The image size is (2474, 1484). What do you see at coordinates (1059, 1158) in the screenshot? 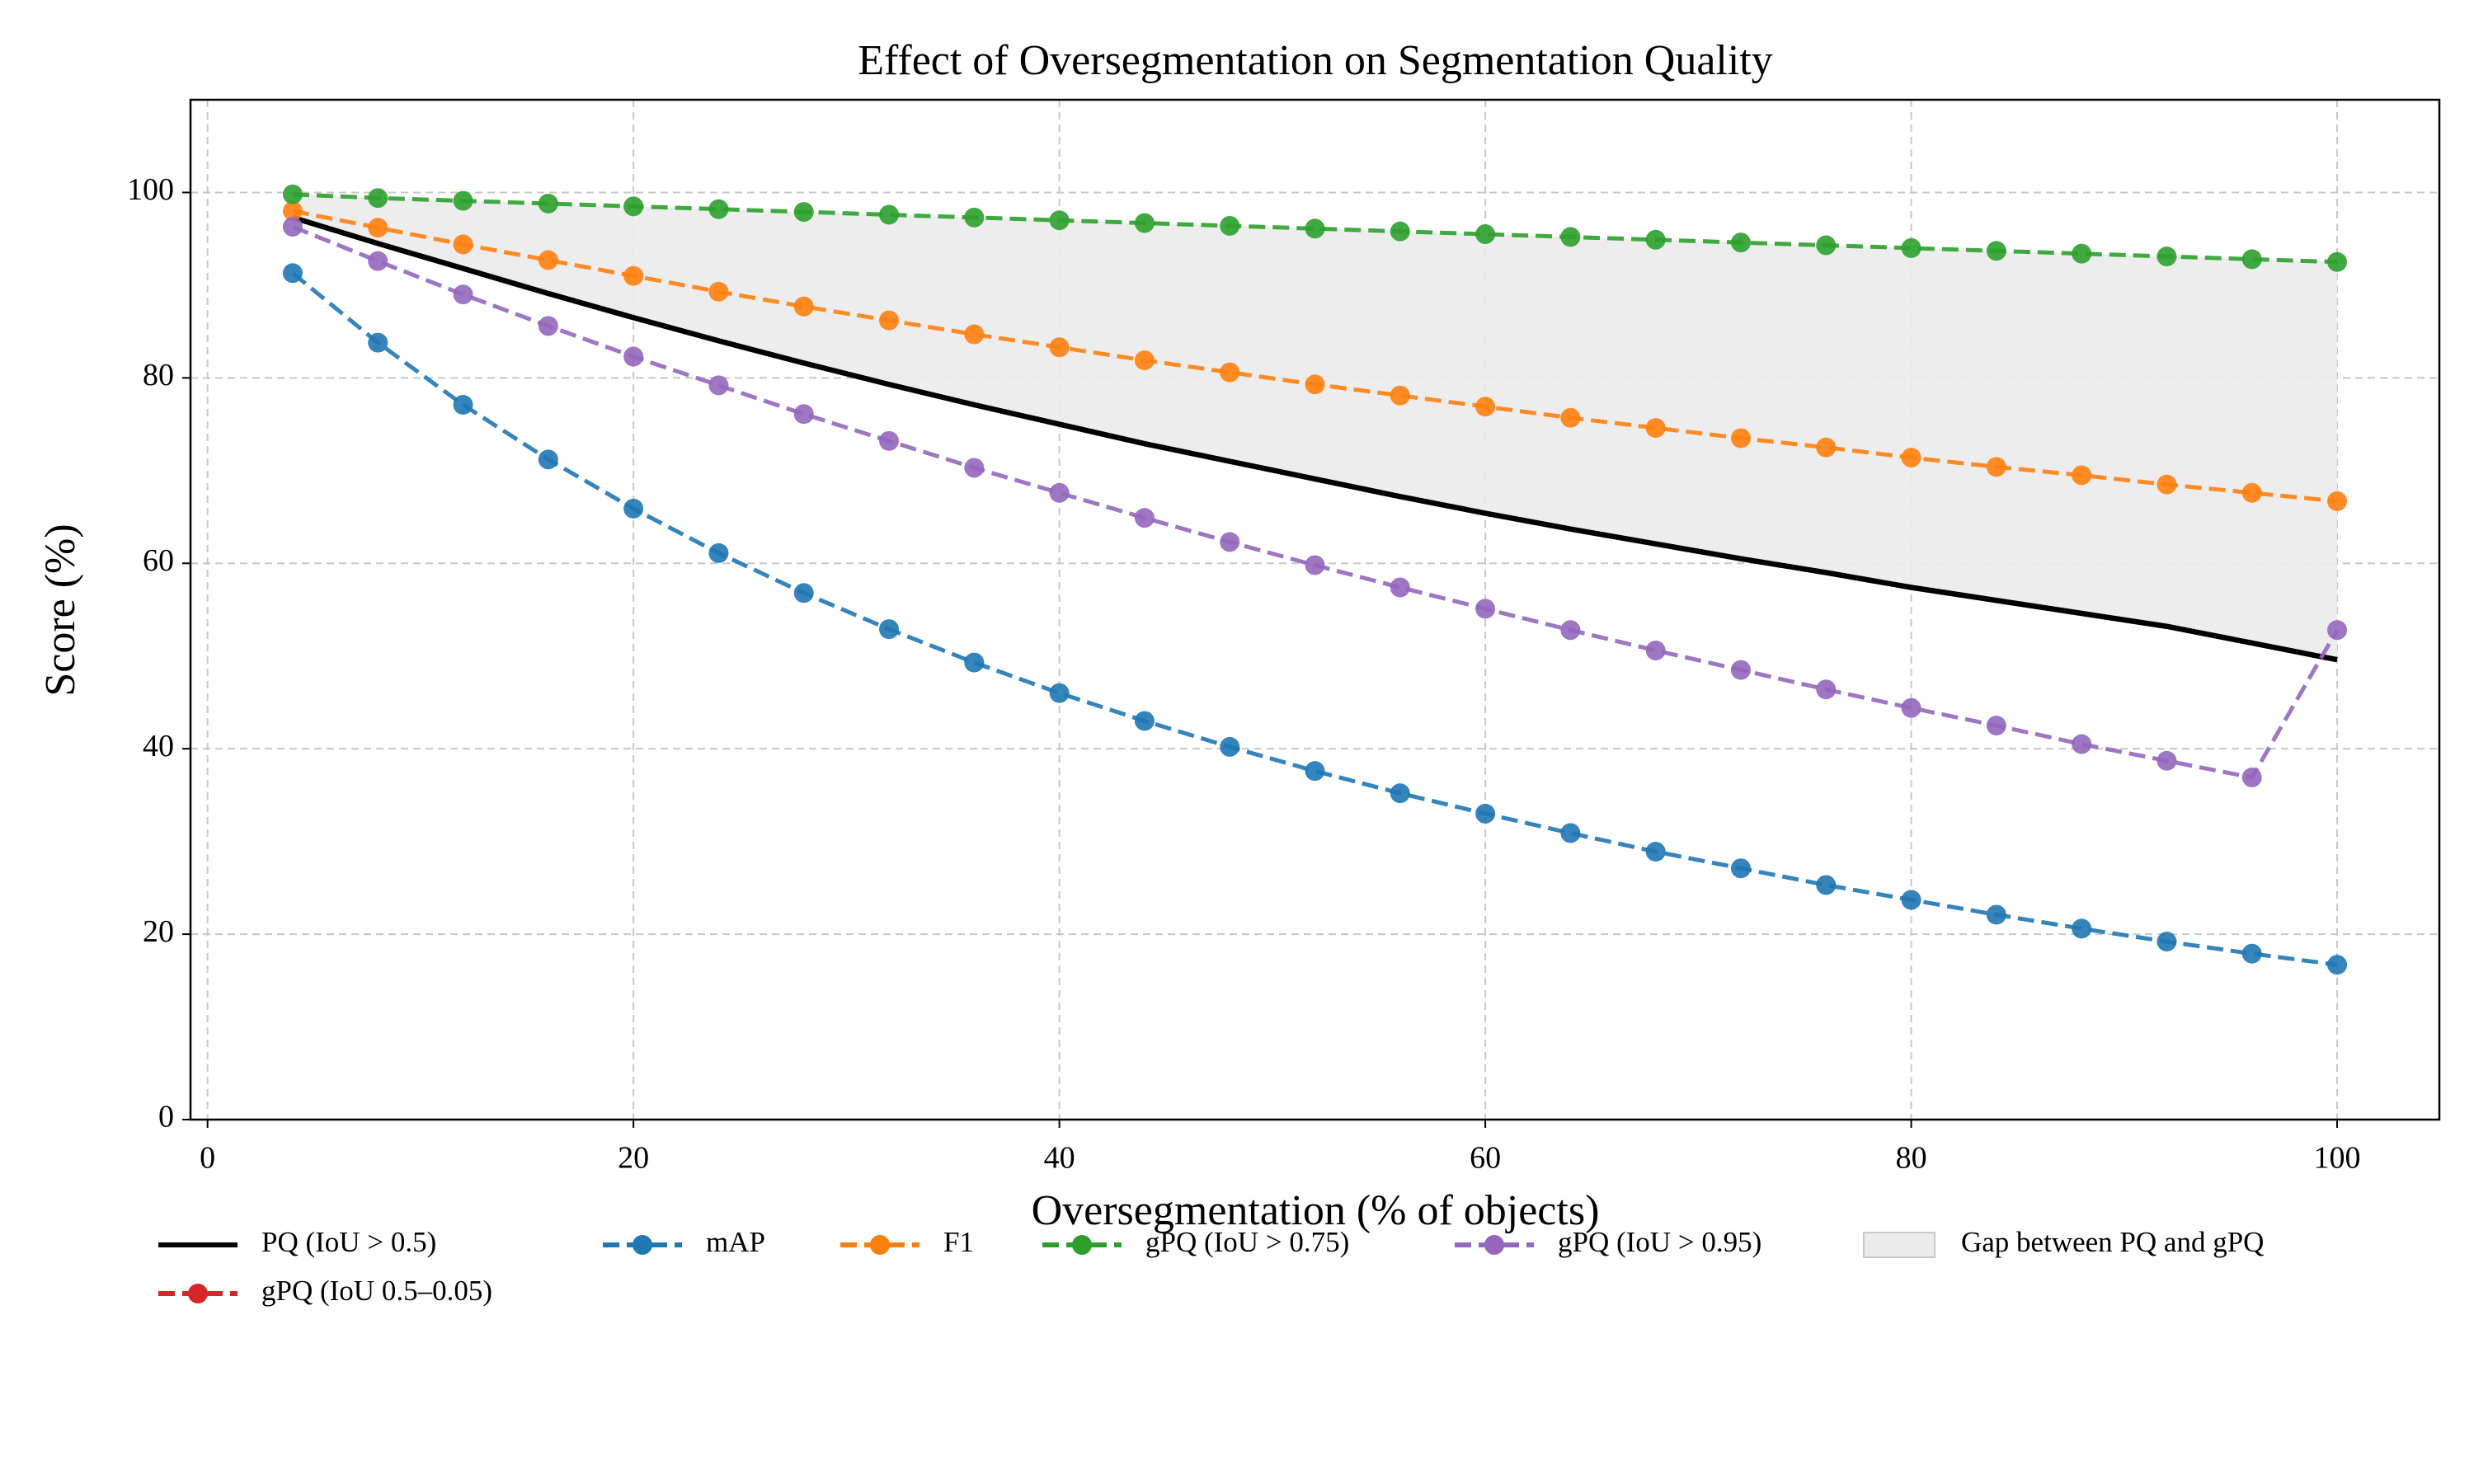
I see `x-tick-label: 40` at bounding box center [1059, 1158].